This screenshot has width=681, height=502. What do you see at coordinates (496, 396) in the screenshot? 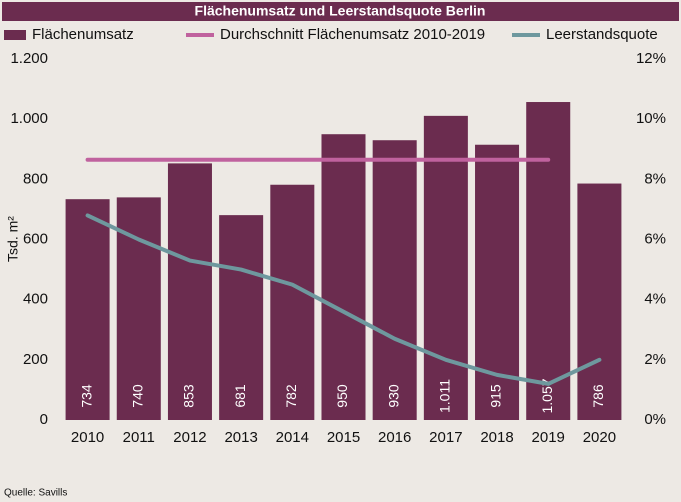
I see `value-label: 915` at bounding box center [496, 396].